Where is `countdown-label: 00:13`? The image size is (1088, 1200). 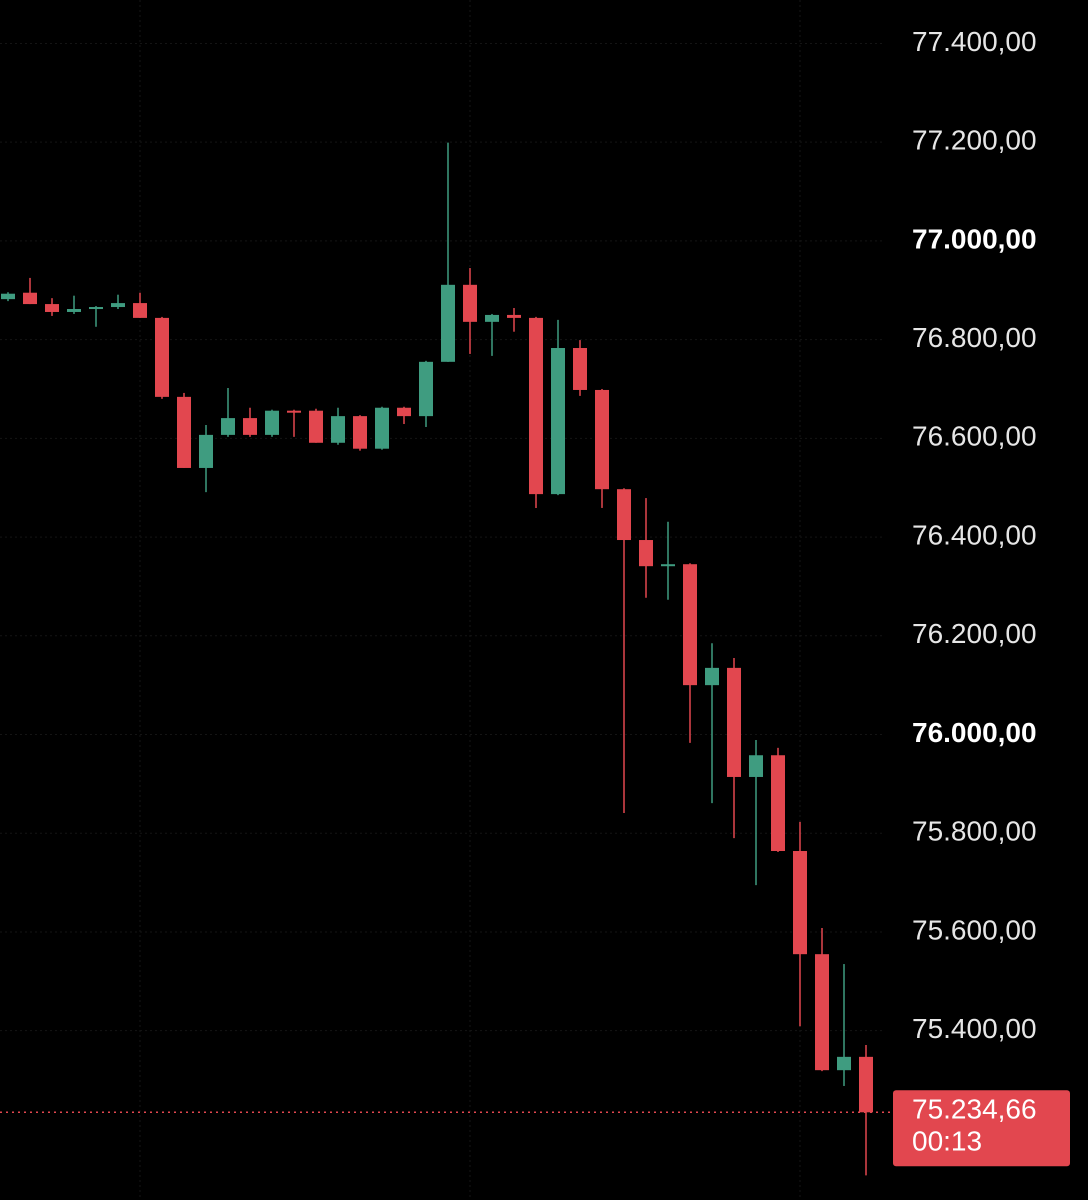
countdown-label: 00:13 is located at coordinates (947, 1141).